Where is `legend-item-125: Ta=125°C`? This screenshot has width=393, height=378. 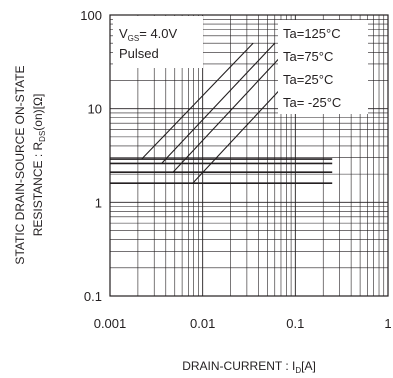 legend-item-125: Ta=125°C is located at coordinates (312, 33).